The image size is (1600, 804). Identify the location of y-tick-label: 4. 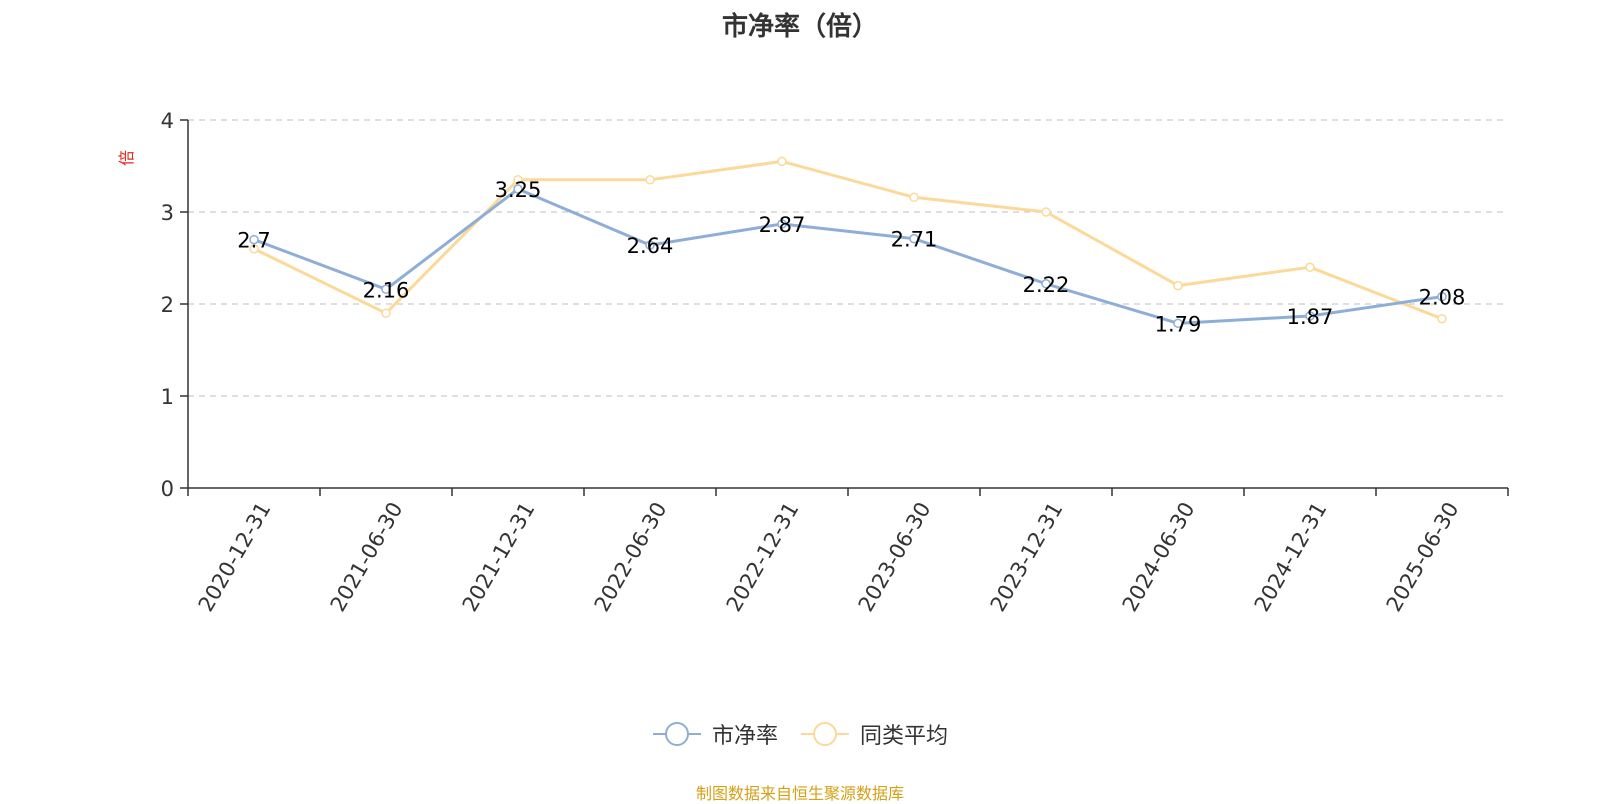
(167, 121).